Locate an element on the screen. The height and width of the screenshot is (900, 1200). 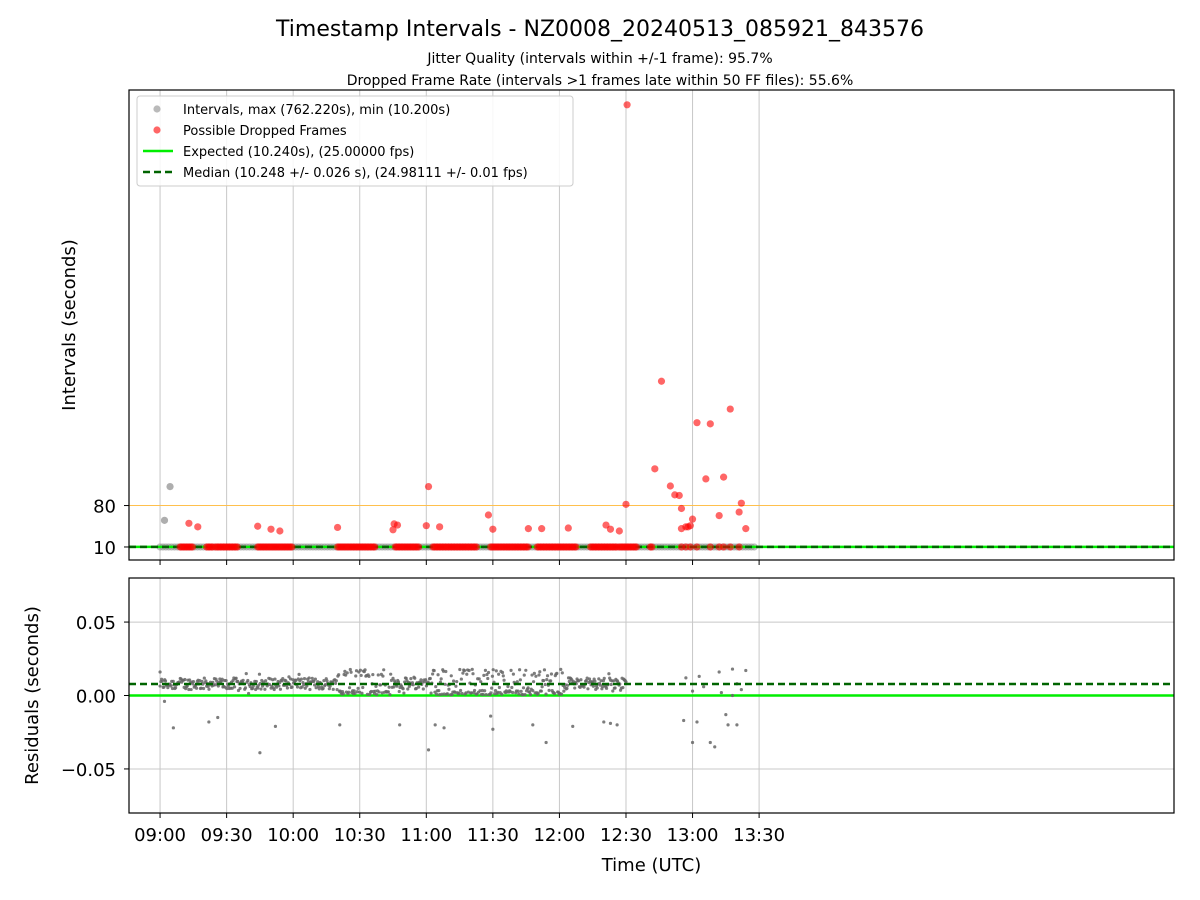
legend-label-dropped: Possible Dropped Frames is located at coordinates (265, 131).